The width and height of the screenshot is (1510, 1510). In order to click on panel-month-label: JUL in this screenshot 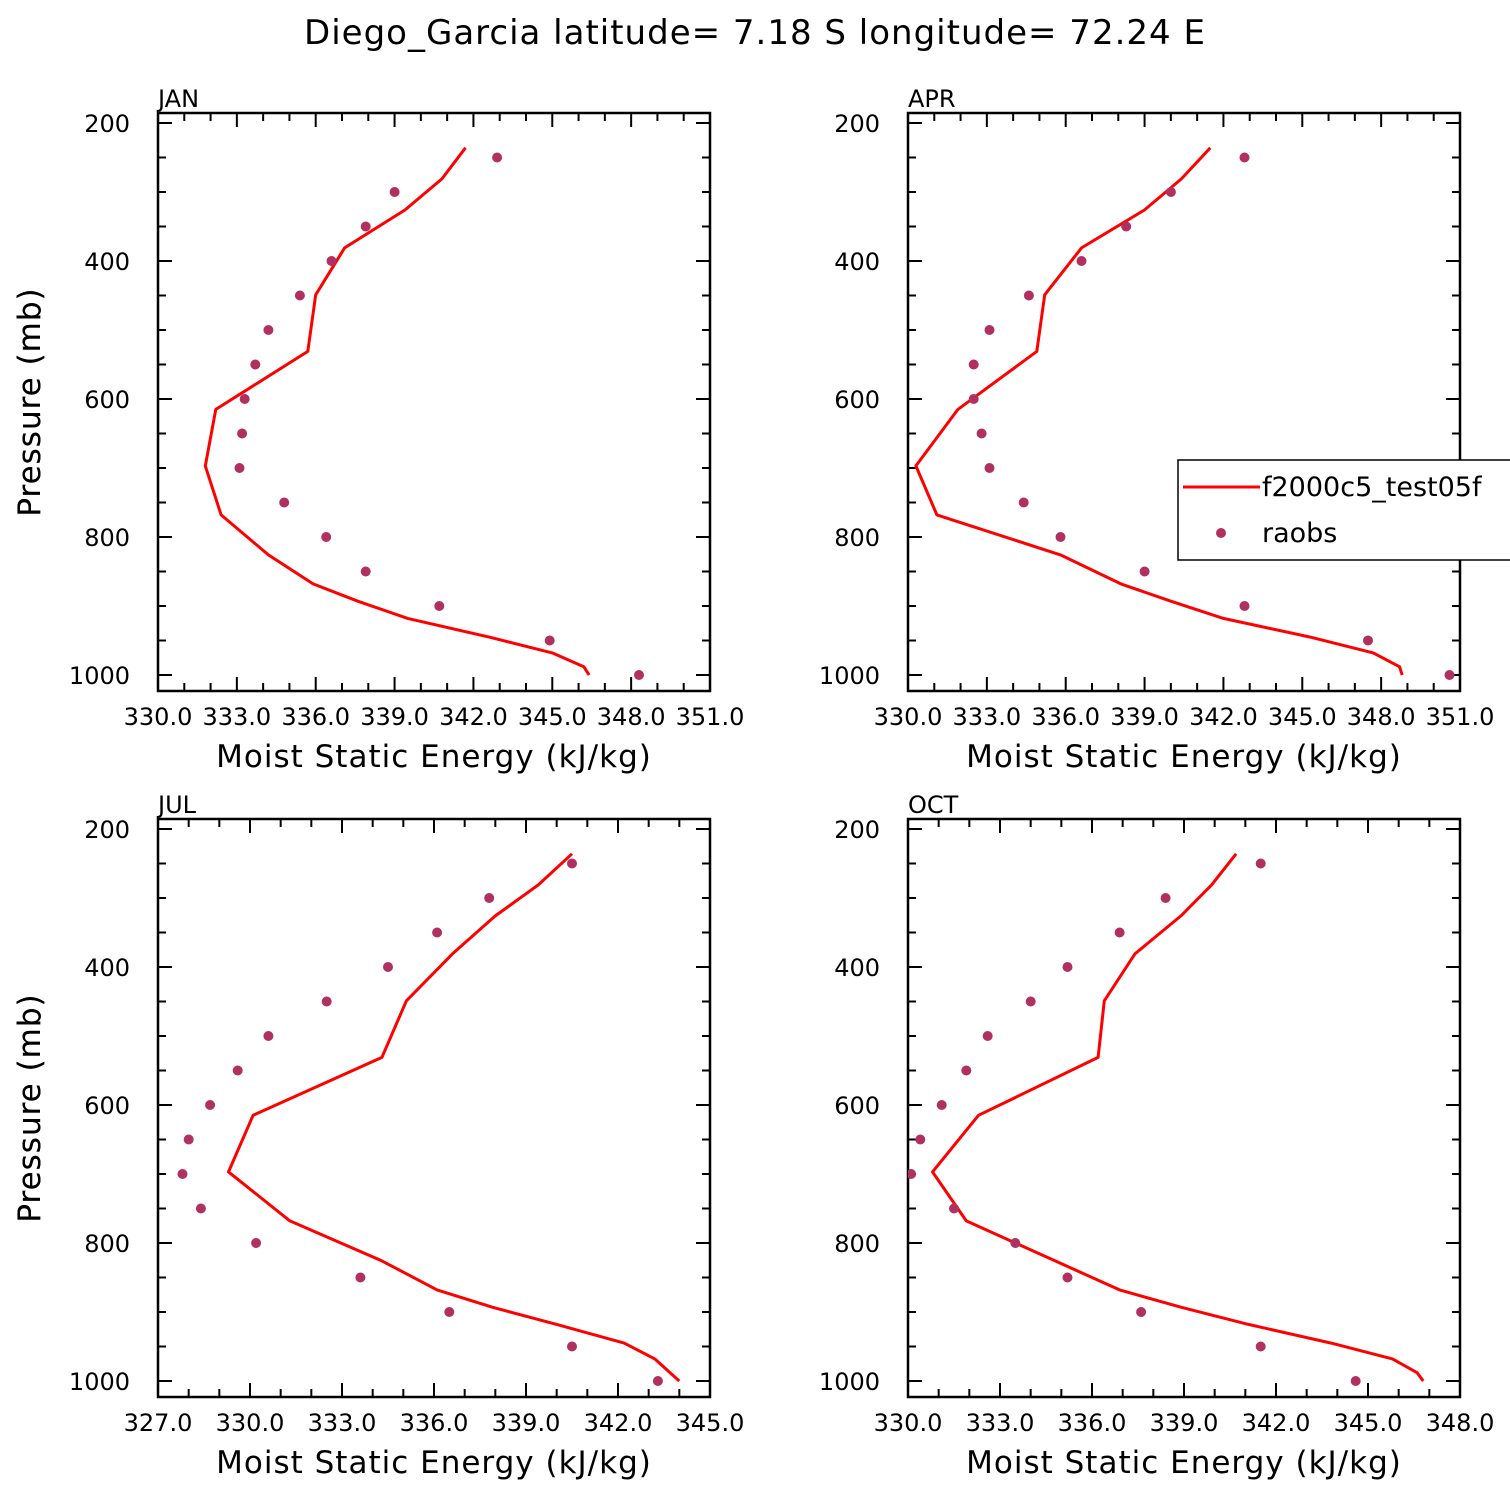, I will do `click(176, 805)`.